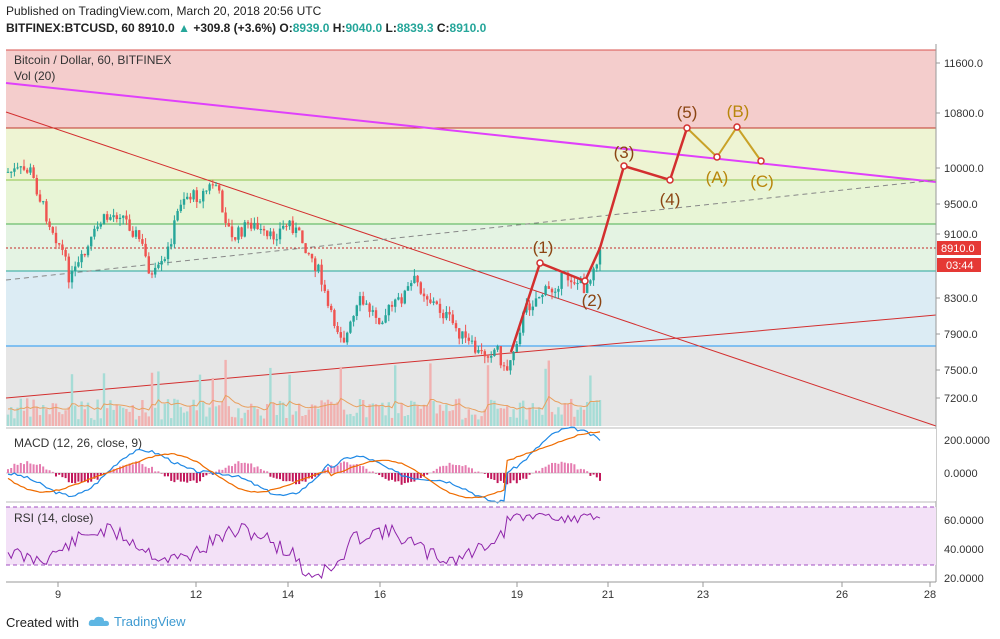 The image size is (1000, 639). What do you see at coordinates (961, 299) in the screenshot?
I see `price-tick-label: 8300.0` at bounding box center [961, 299].